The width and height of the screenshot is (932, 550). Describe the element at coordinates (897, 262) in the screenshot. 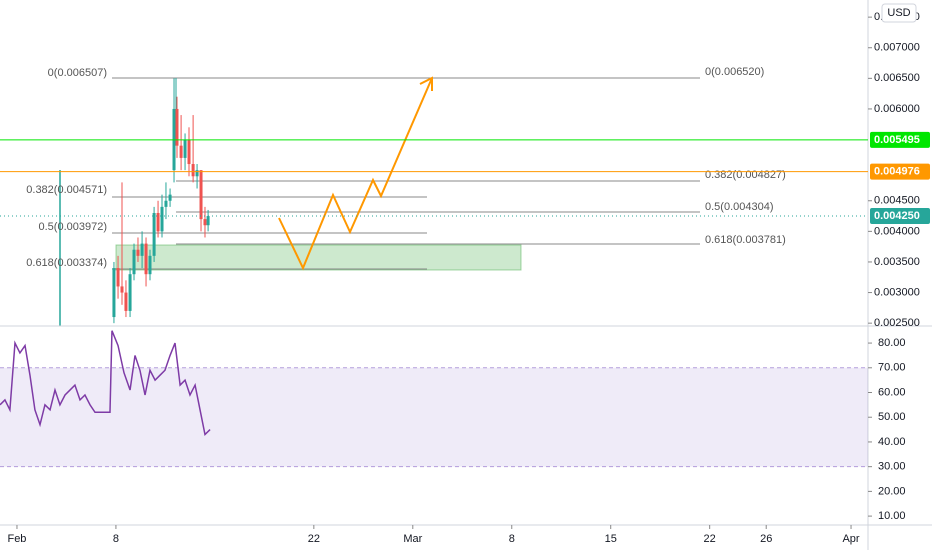

I see `y-tick-label: 0.003500` at that location.